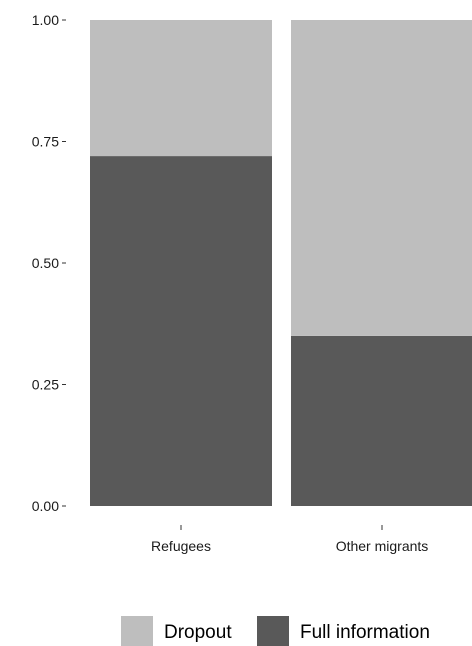 The image size is (472, 646). Describe the element at coordinates (382, 546) in the screenshot. I see `x-tick-label: Other migrants` at that location.